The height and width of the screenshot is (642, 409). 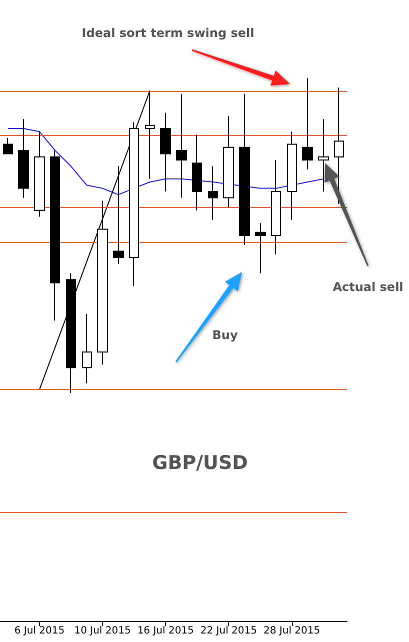 What do you see at coordinates (39, 631) in the screenshot?
I see `x-tick-label: 6 Jul 2015` at bounding box center [39, 631].